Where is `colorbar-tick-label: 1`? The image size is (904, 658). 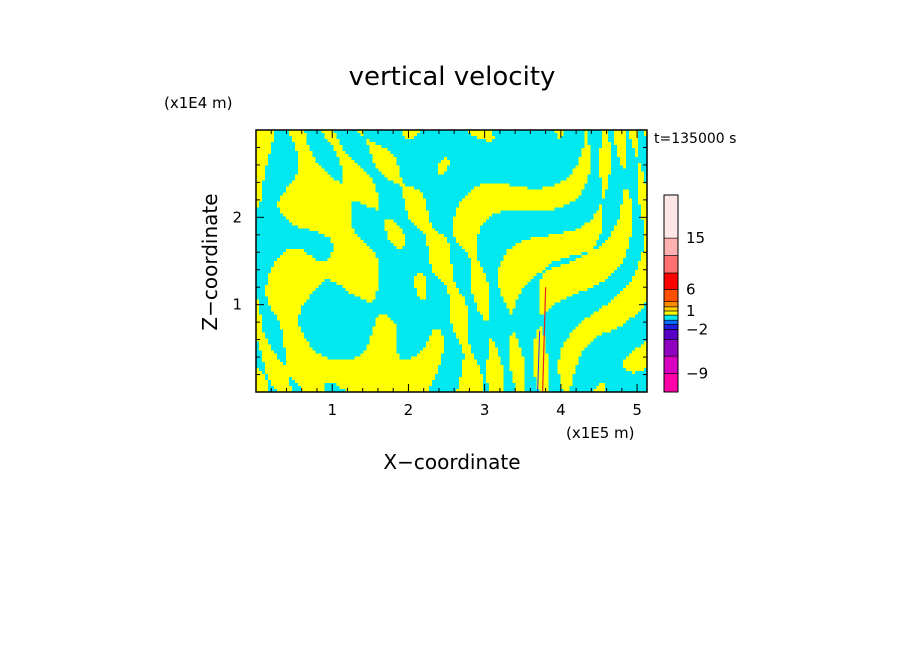
colorbar-tick-label: 1 is located at coordinates (691, 311).